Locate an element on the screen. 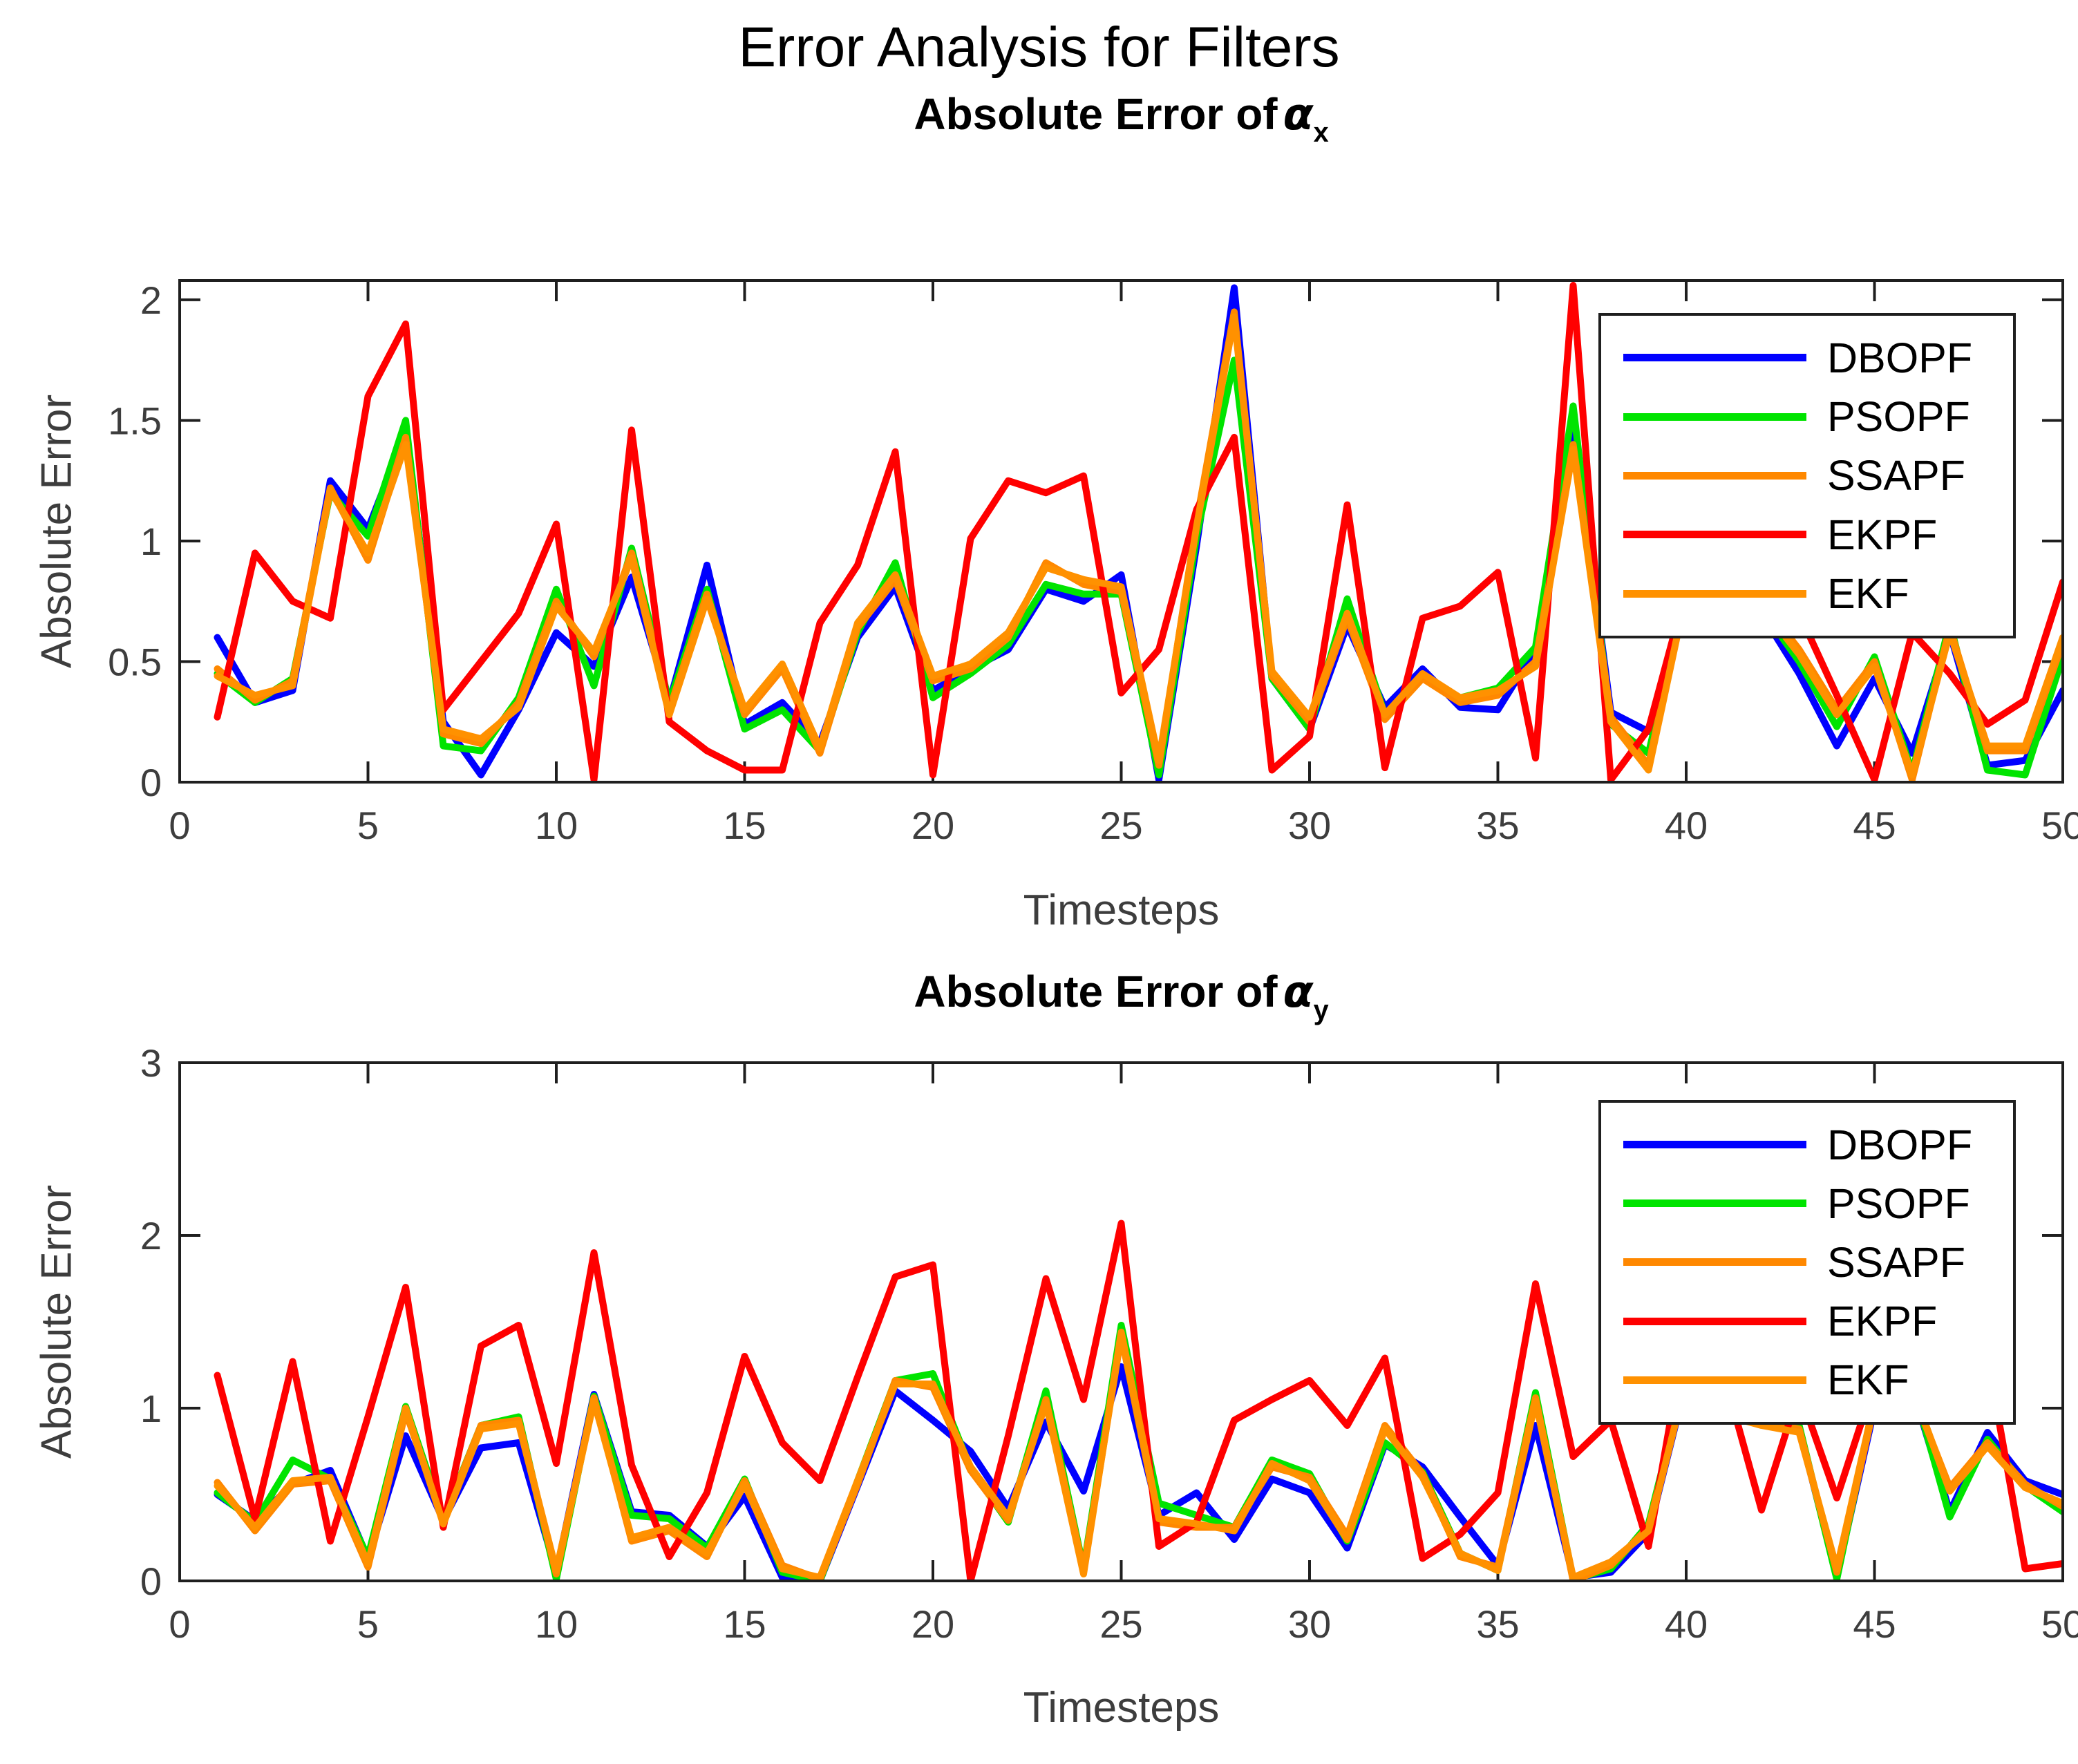 Image resolution: width=2078 pixels, height=1764 pixels. y-tick-label: 1.5 is located at coordinates (135, 421).